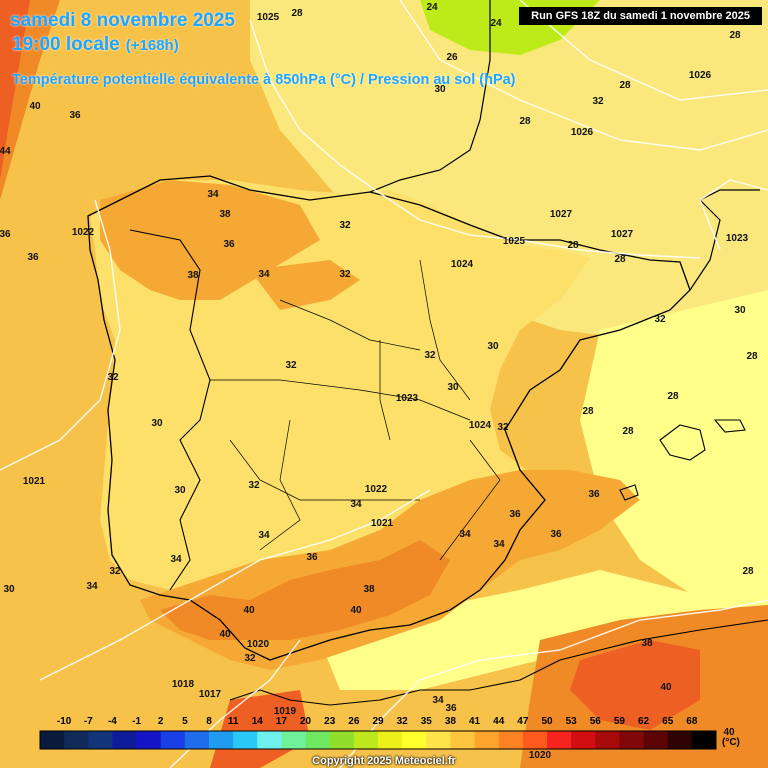  What do you see at coordinates (88, 721) in the screenshot?
I see `legend-tick: -7` at bounding box center [88, 721].